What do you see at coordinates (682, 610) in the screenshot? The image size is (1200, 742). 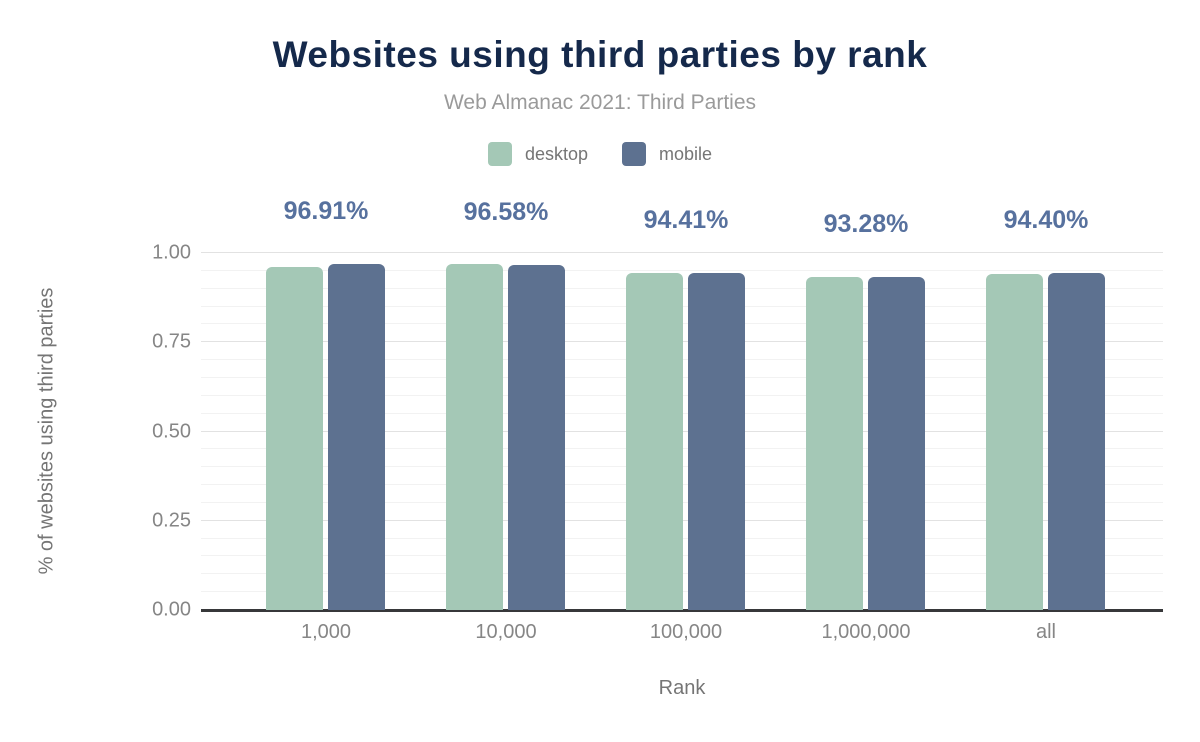 I see `x-axis-line` at bounding box center [682, 610].